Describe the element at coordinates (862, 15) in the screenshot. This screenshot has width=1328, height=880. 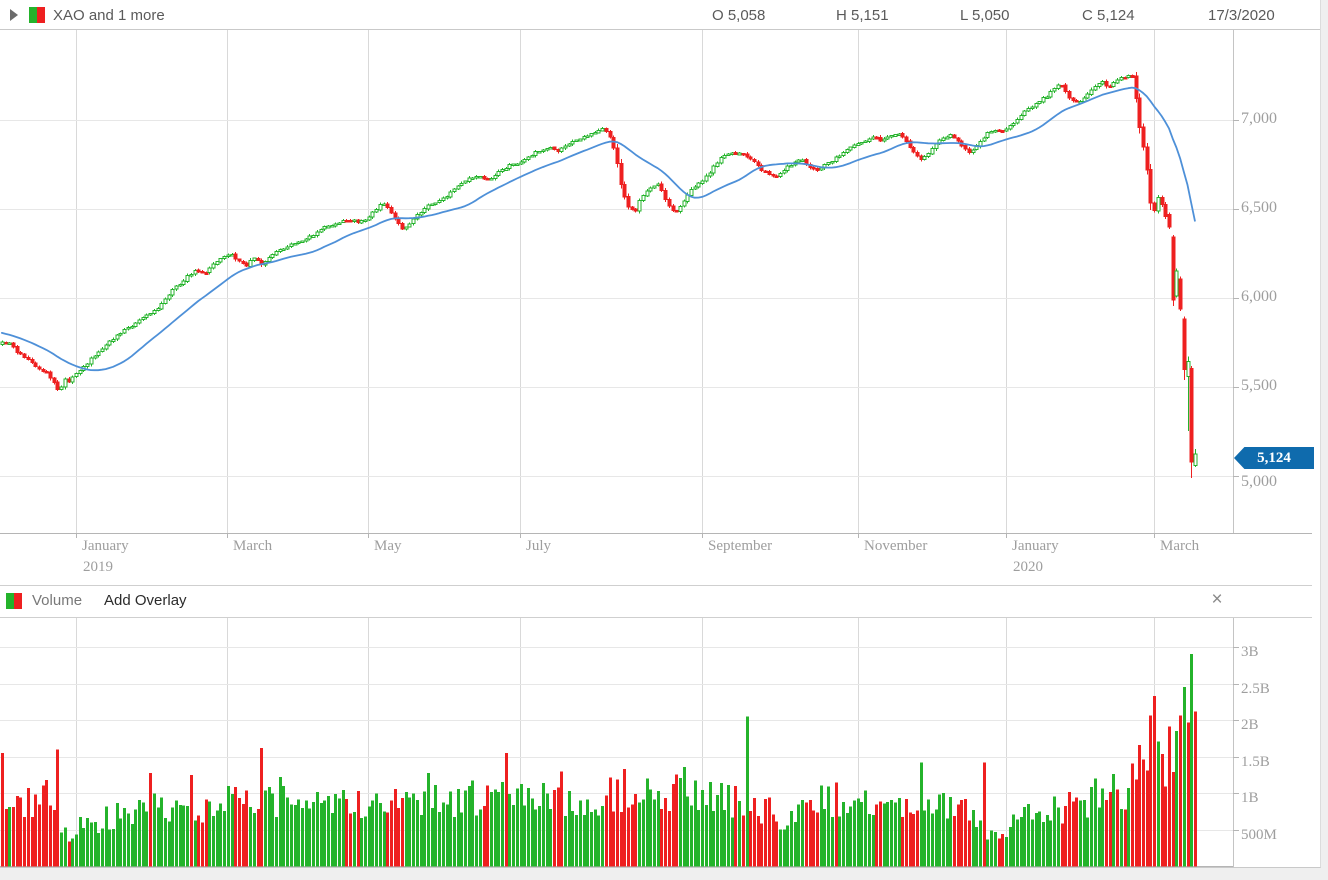
I see `quote-high: H 5,151` at that location.